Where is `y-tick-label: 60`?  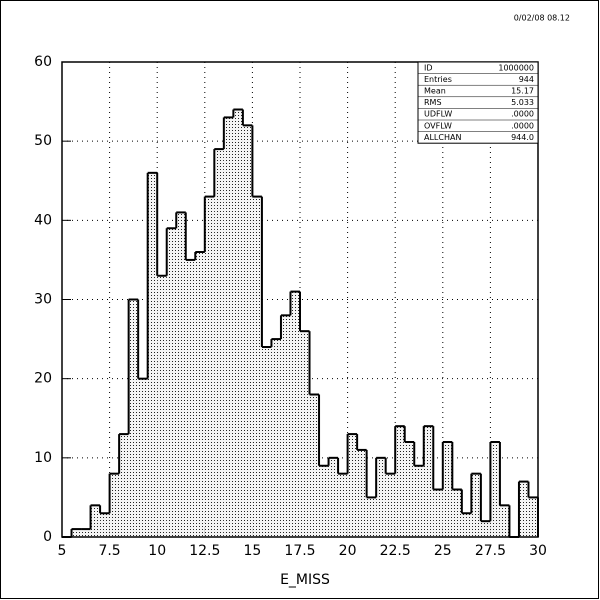 y-tick-label: 60 is located at coordinates (43, 62).